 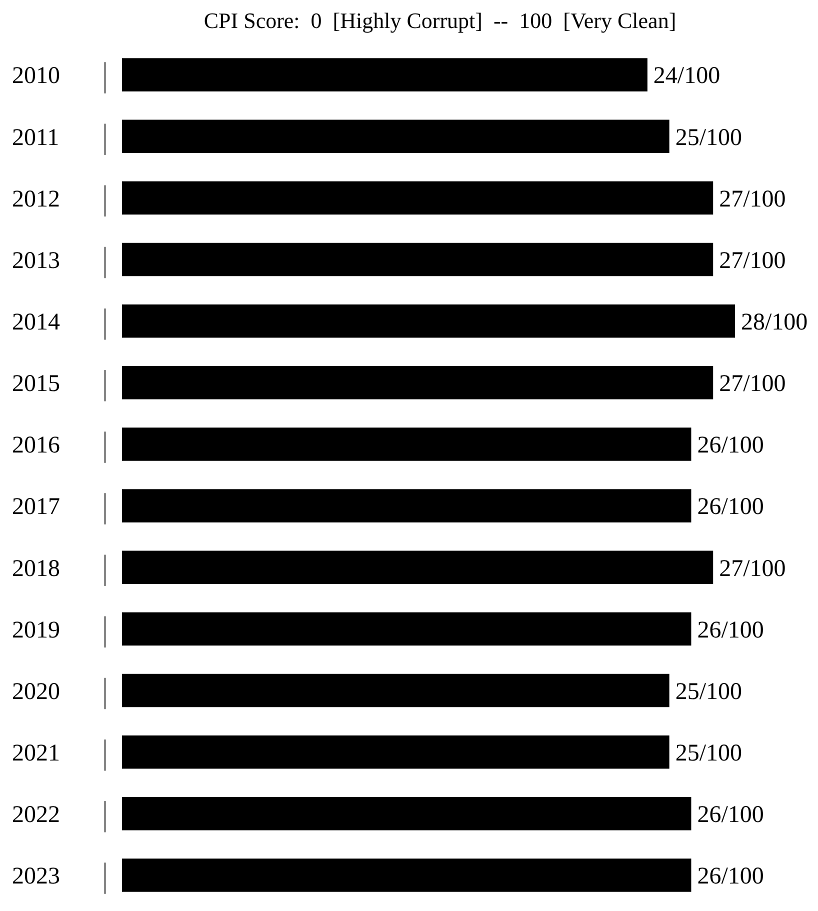 I want to click on y-tick-label: 2014, so click(x=36, y=322).